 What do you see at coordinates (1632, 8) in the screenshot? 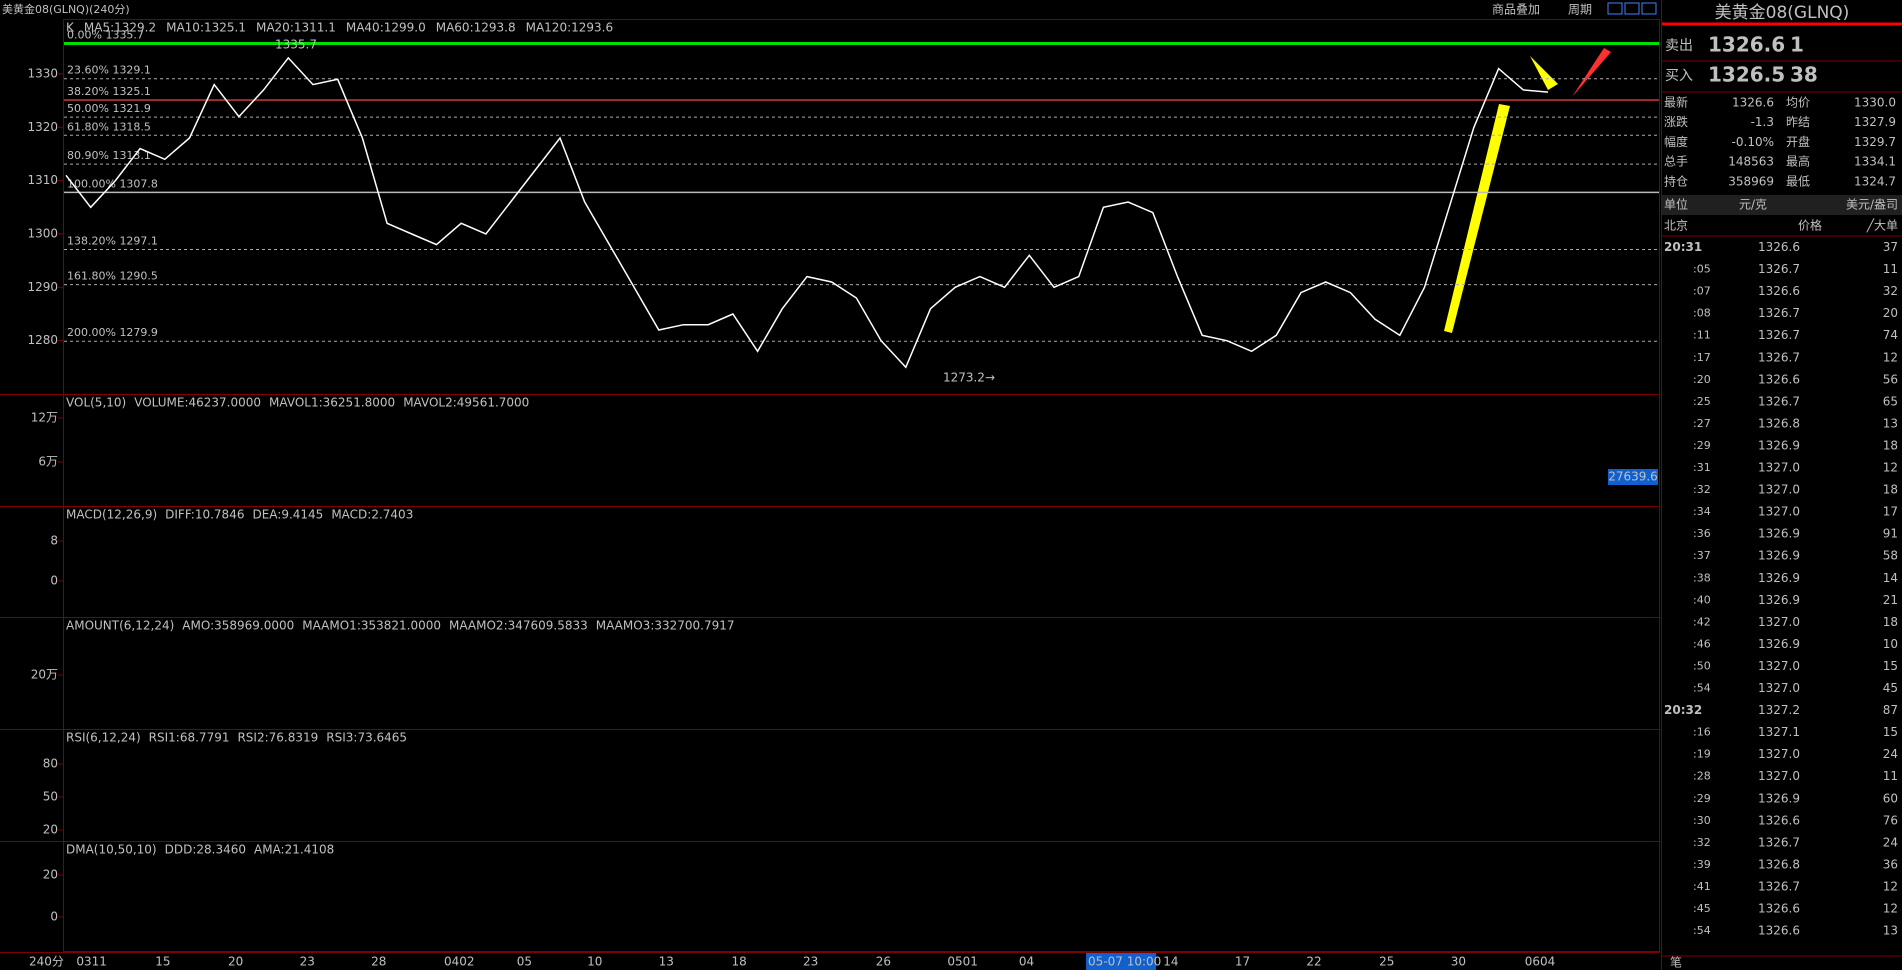
I see `window-buttons` at bounding box center [1632, 8].